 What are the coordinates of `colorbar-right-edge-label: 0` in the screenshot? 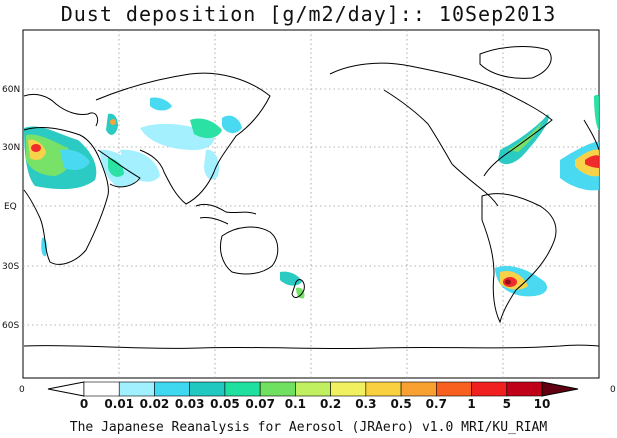 It's located at (613, 390).